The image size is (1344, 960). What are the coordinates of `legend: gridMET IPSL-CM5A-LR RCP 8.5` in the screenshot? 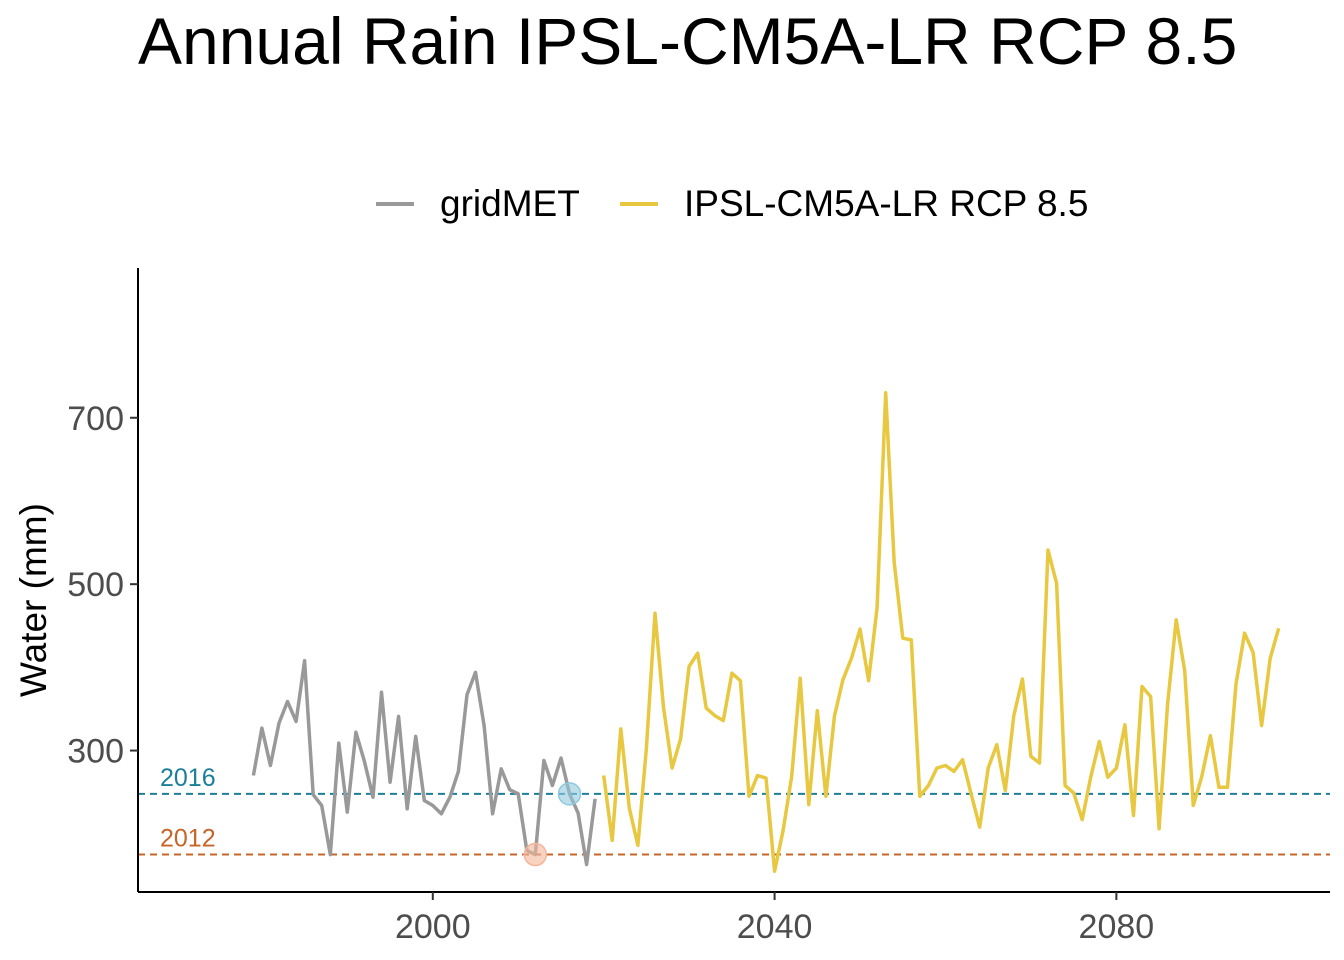 It's located at (672, 204).